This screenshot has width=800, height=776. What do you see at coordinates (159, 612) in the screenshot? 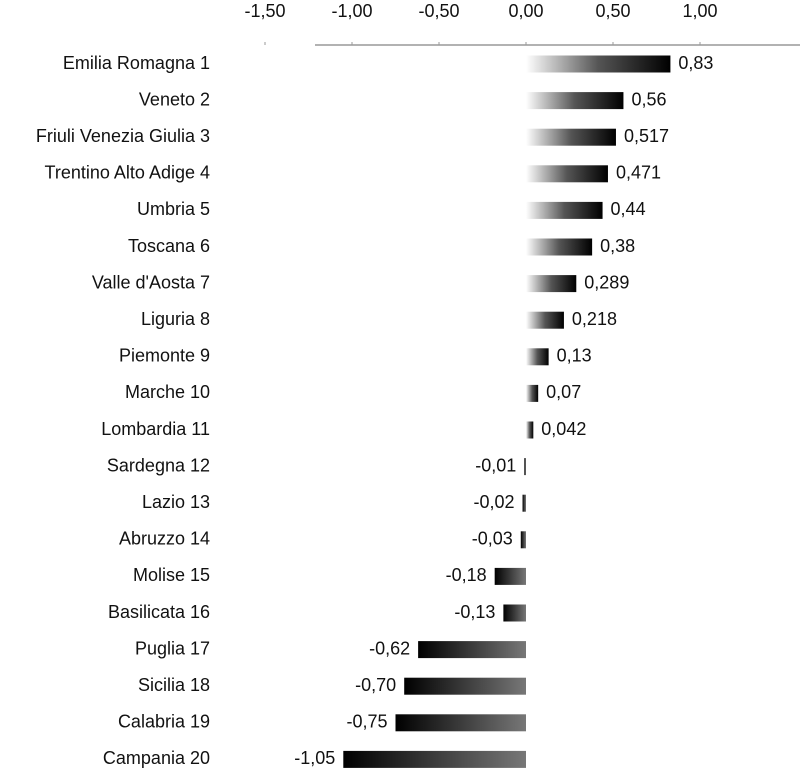
I see `y-tick-label: Basilicata 16` at bounding box center [159, 612].